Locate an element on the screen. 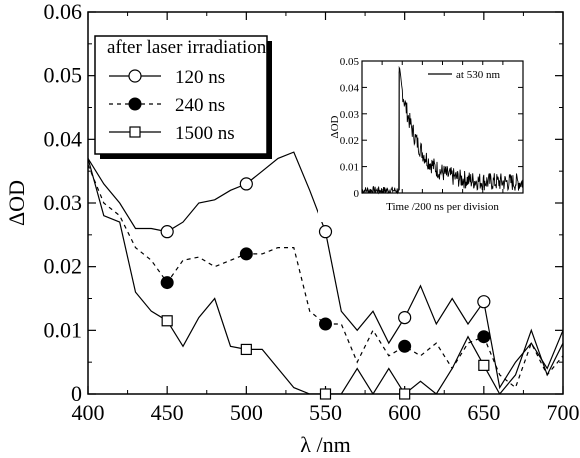 The width and height of the screenshot is (580, 458). legend-label-0: 120 ns is located at coordinates (200, 77).